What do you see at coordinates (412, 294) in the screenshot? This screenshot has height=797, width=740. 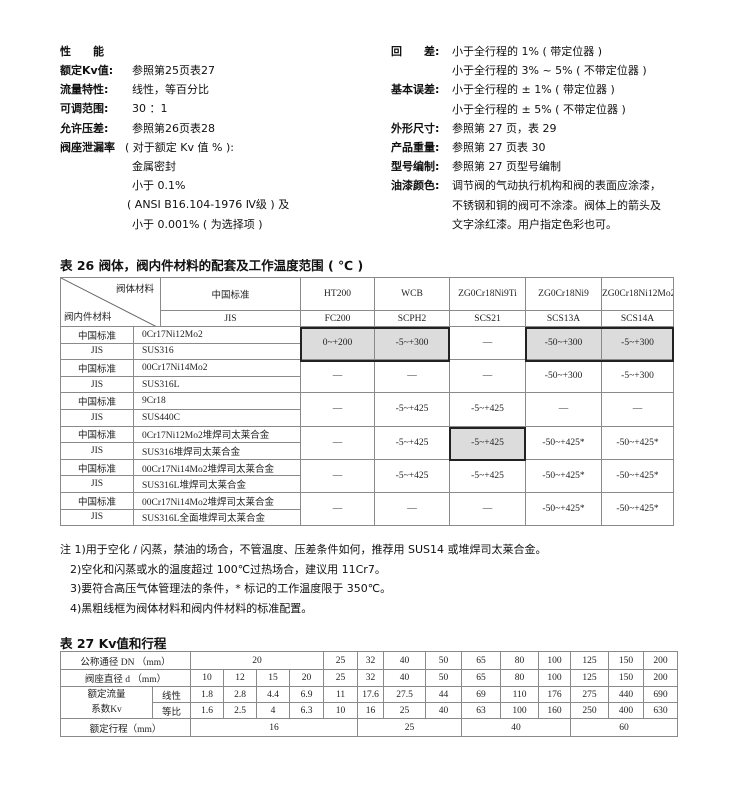 I see `body-material-cn: WCB` at bounding box center [412, 294].